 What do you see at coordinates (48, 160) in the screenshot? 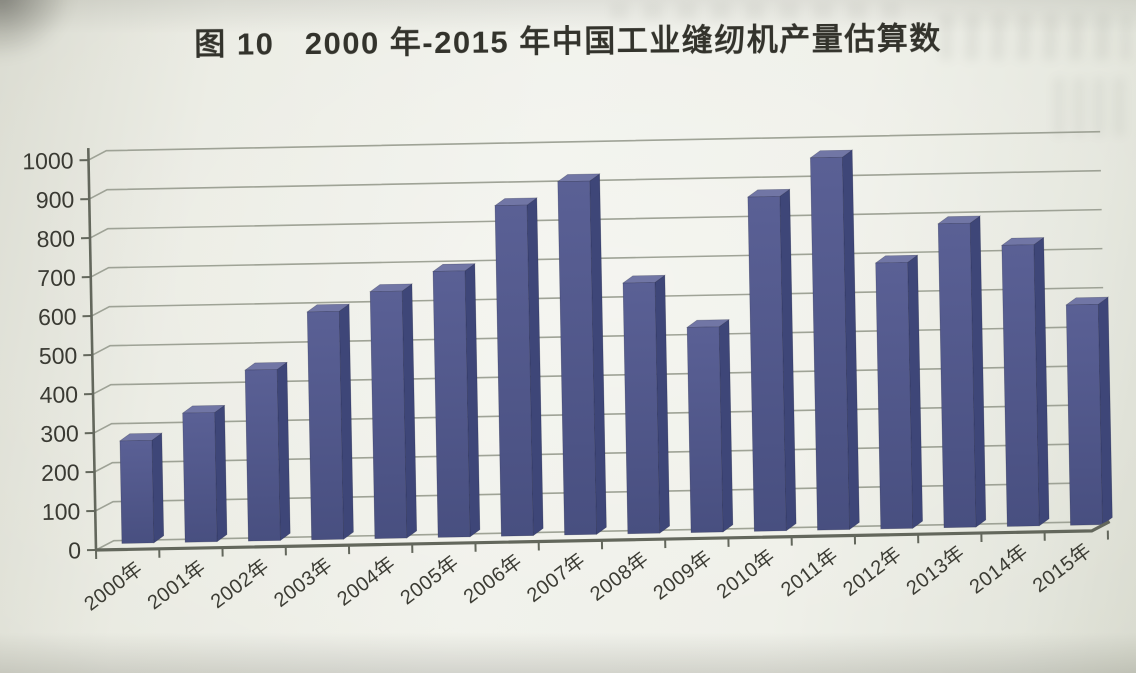
I see `y-tick-label: 1000` at bounding box center [48, 160].